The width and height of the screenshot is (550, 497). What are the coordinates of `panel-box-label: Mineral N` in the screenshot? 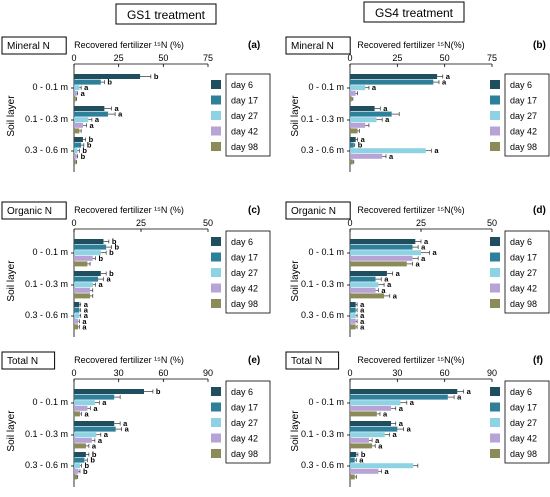 It's located at (34, 45).